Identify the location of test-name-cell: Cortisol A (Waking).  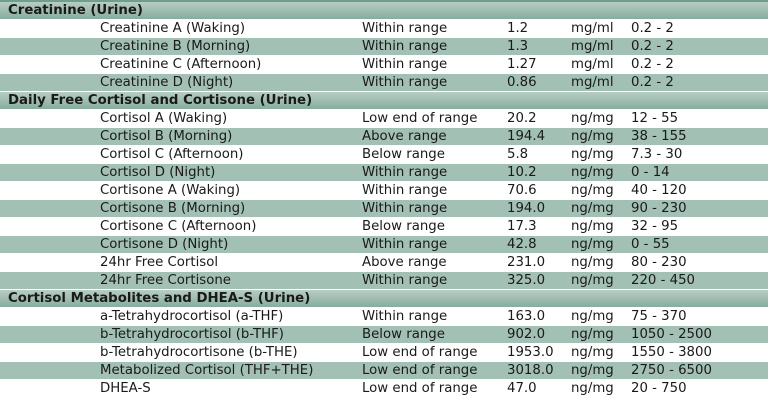
(164, 118).